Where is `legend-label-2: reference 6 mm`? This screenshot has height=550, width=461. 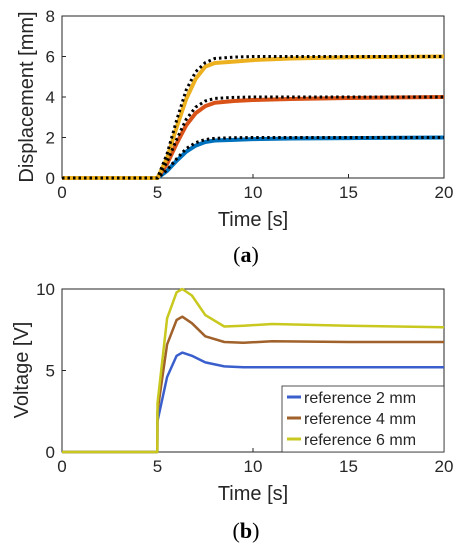
legend-label-2: reference 6 mm is located at coordinates (360, 440).